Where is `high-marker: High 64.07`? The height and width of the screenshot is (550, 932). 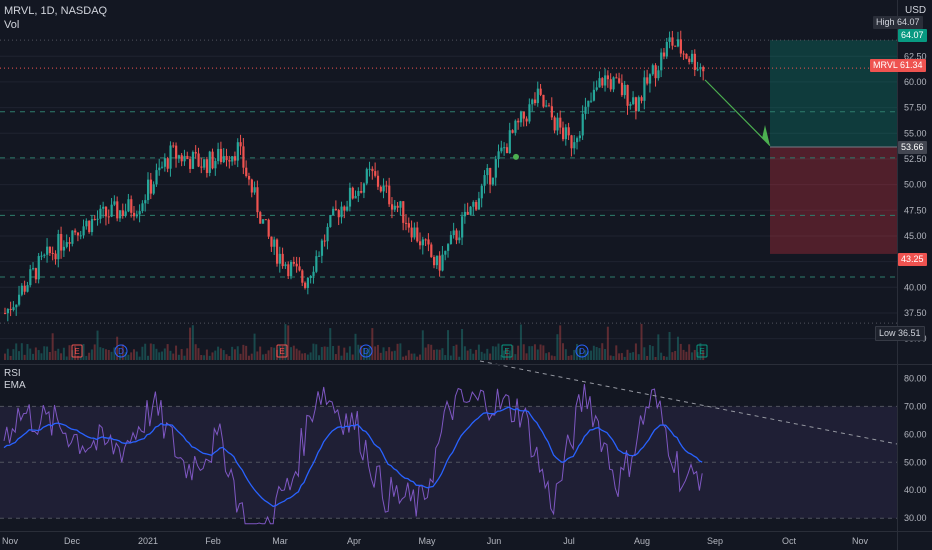
high-marker: High 64.07 is located at coordinates (898, 22).